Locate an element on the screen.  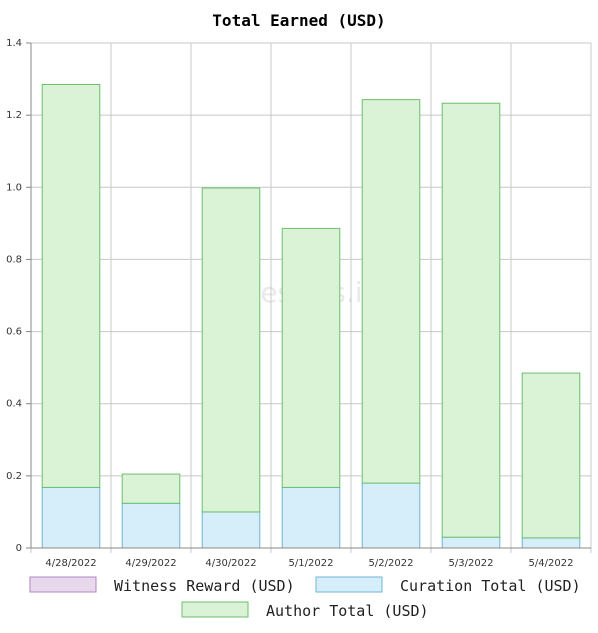
x-tick-label: 4/30/2022 is located at coordinates (230, 563).